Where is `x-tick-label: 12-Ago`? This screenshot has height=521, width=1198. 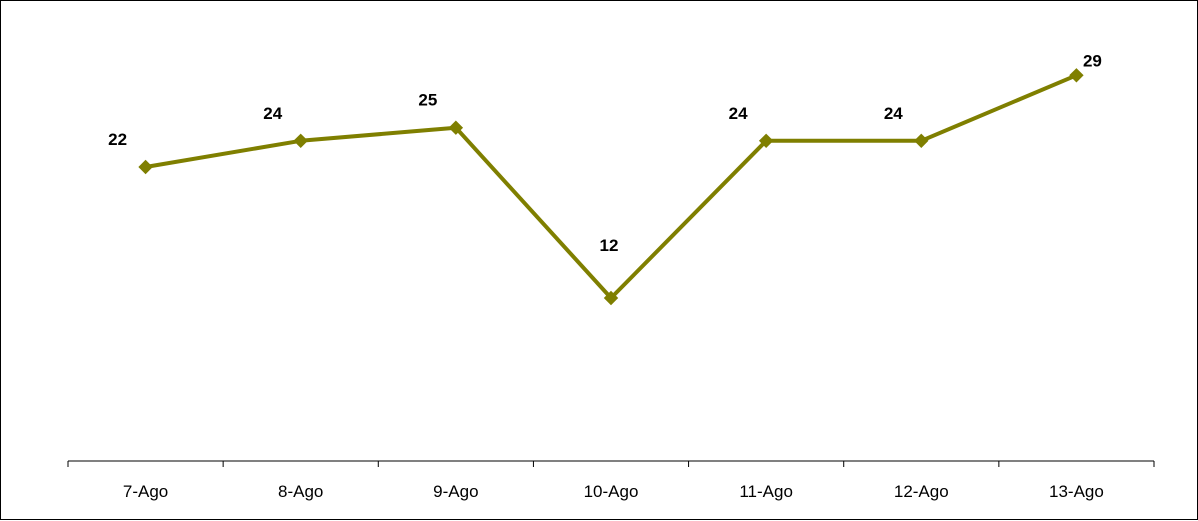 x-tick-label: 12-Ago is located at coordinates (921, 491).